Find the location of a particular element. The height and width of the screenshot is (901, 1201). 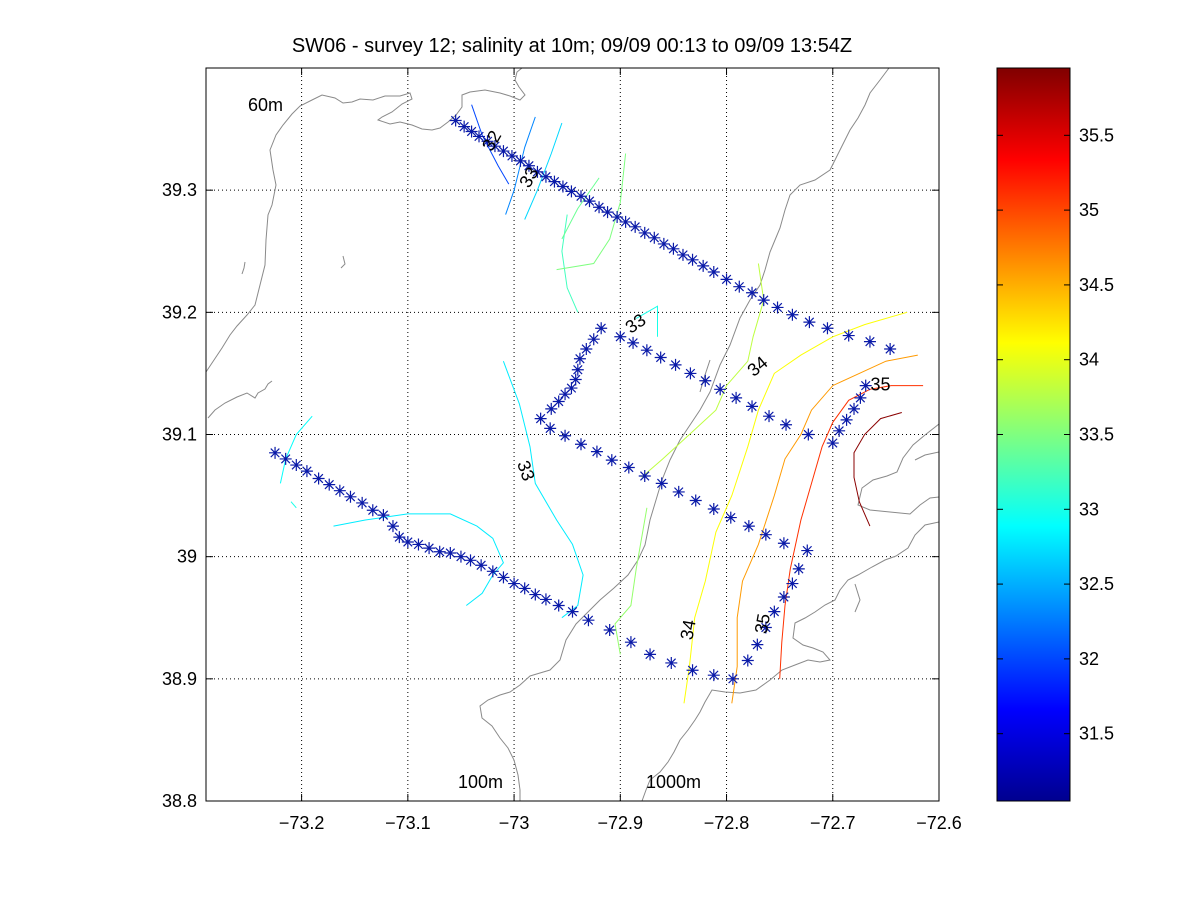

colorbar is located at coordinates (1033, 434).